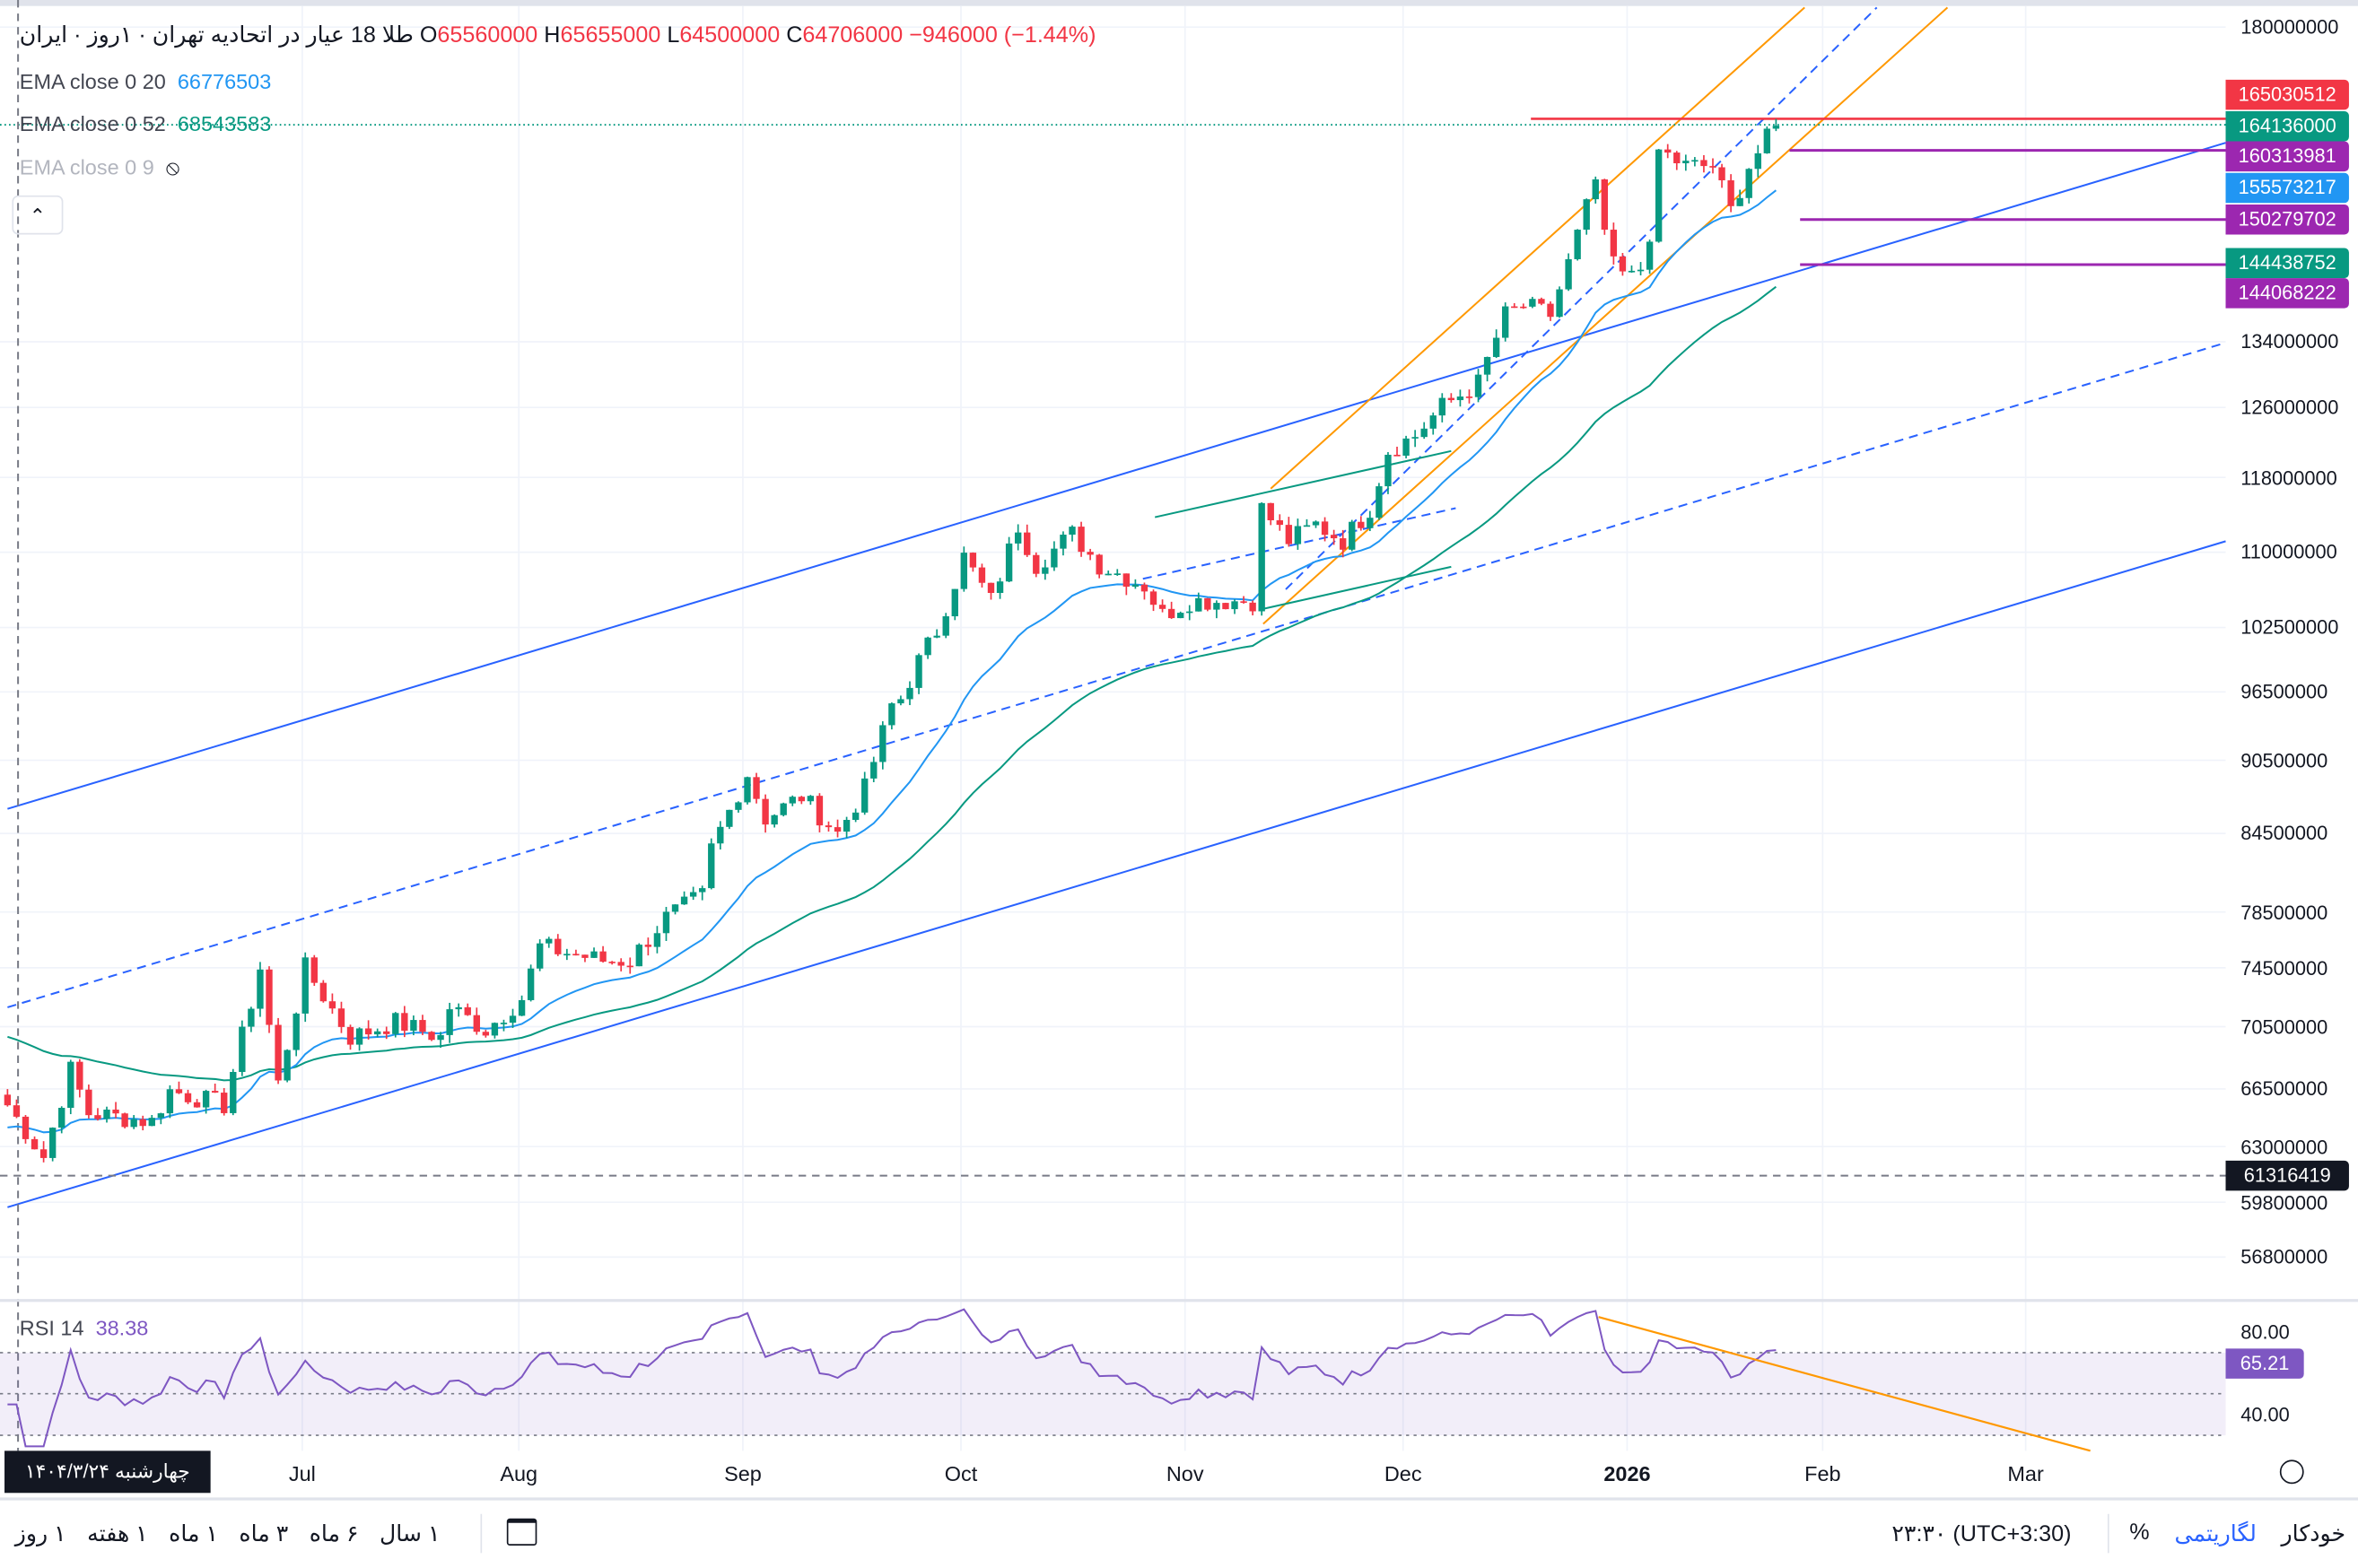 This screenshot has width=2358, height=1568. I want to click on range-button: ۳ ماه, so click(264, 1534).